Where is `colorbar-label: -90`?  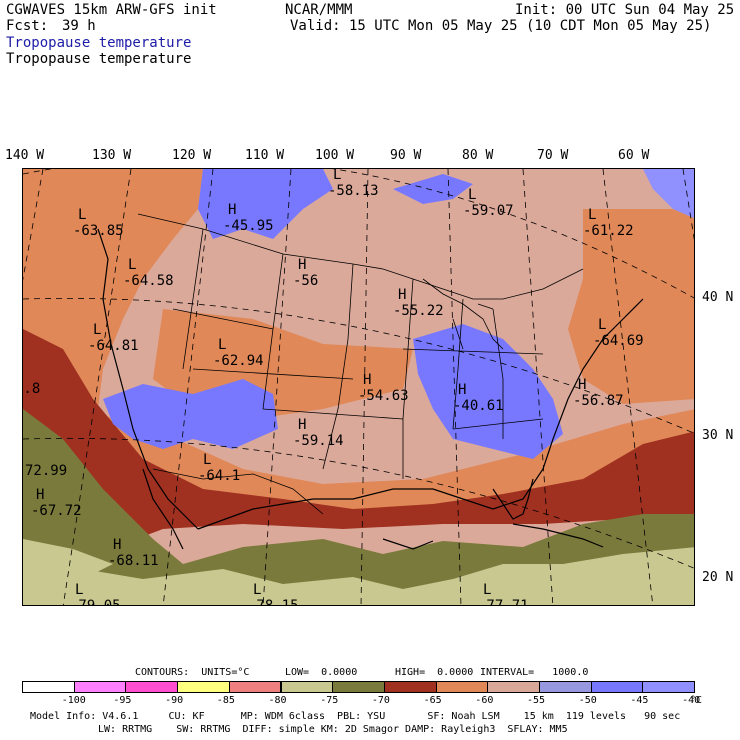
colorbar-label: -90 is located at coordinates (174, 700).